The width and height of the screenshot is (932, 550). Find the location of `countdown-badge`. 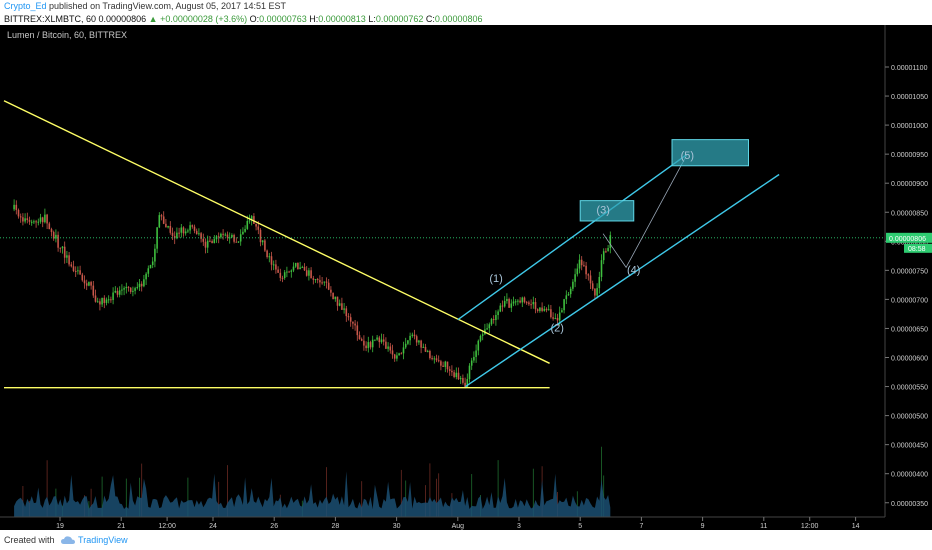

countdown-badge is located at coordinates (918, 248).